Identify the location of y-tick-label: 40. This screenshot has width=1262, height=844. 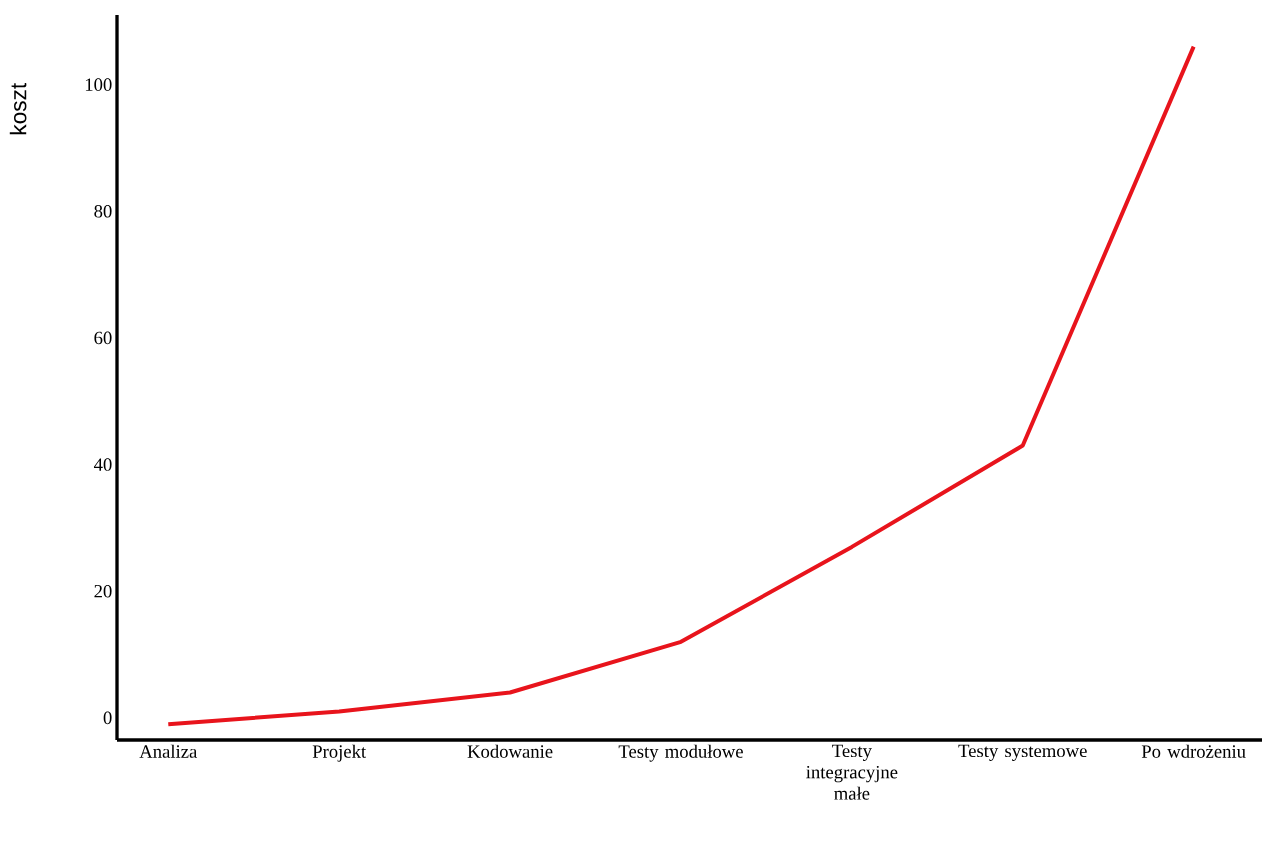
(102, 464).